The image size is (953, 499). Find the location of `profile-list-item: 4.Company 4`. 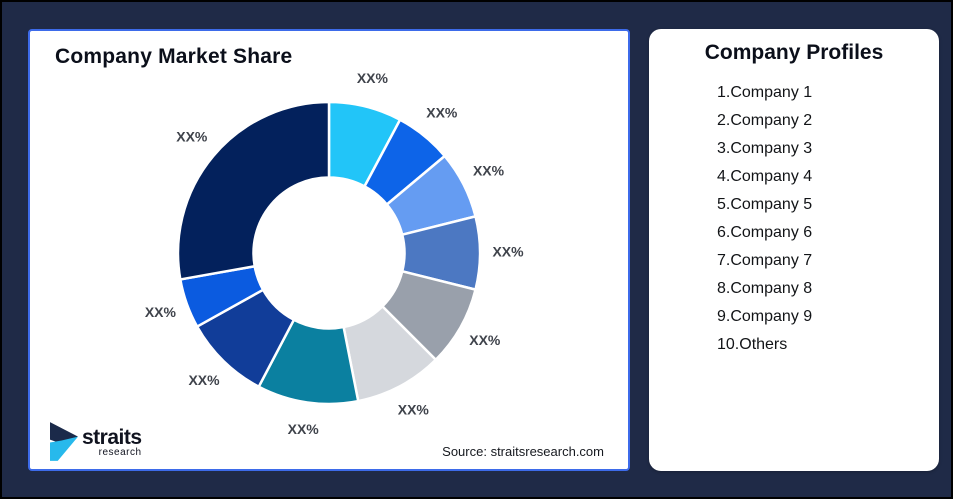

profile-list-item: 4.Company 4 is located at coordinates (765, 176).